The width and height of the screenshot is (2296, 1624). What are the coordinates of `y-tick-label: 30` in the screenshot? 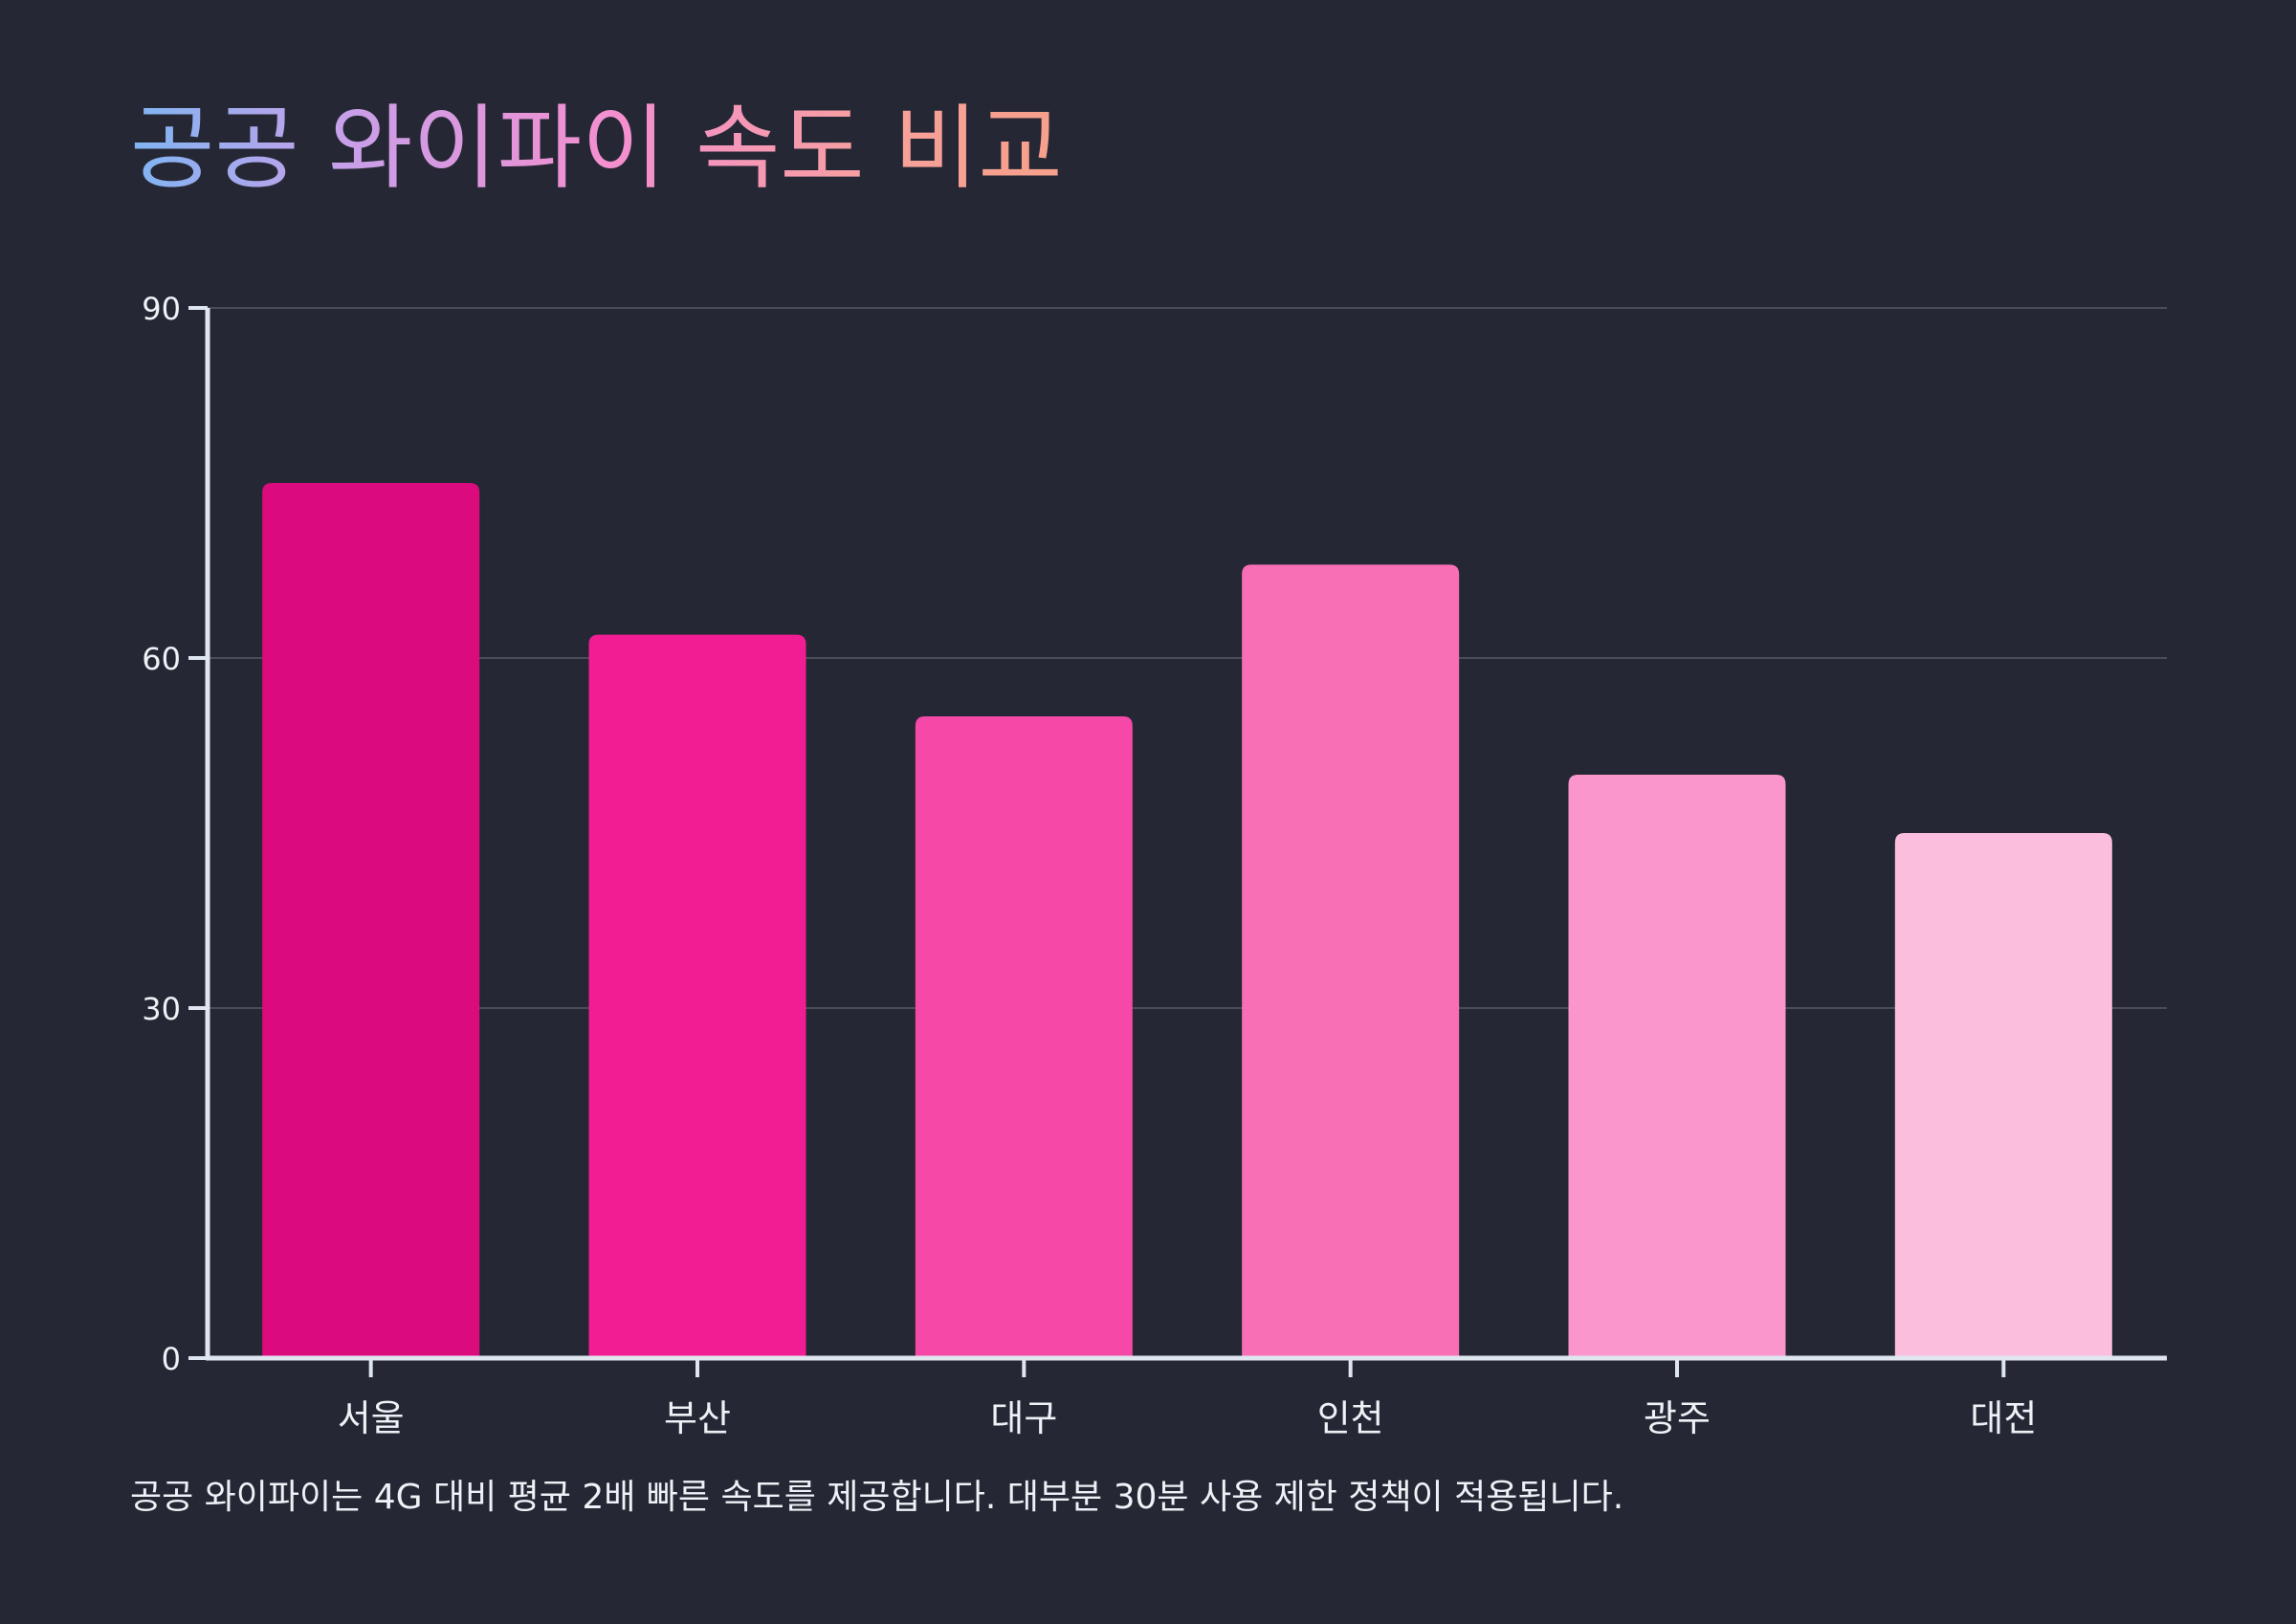 It's located at (162, 1009).